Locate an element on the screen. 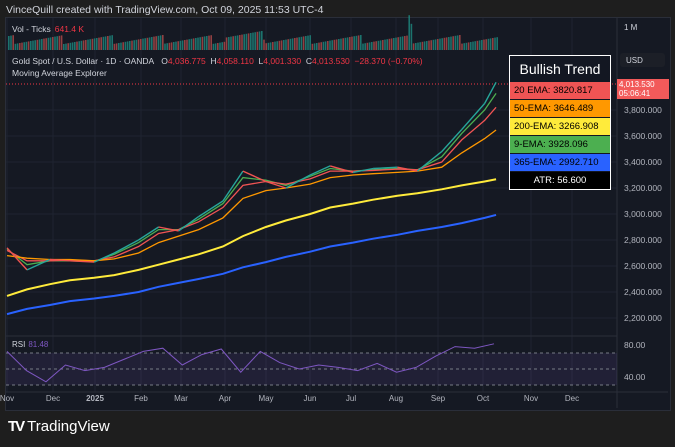  rsi-line is located at coordinates (250, 363).